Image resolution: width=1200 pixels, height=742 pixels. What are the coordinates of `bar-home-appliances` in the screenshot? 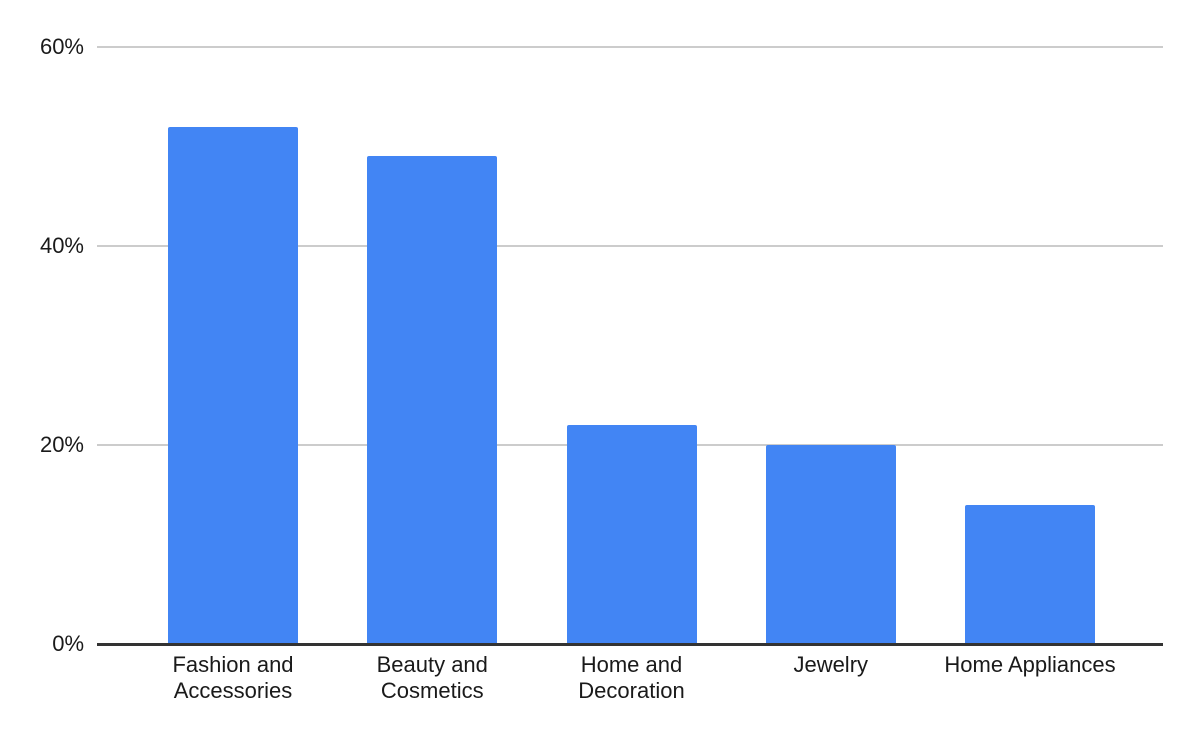 It's located at (1030, 574).